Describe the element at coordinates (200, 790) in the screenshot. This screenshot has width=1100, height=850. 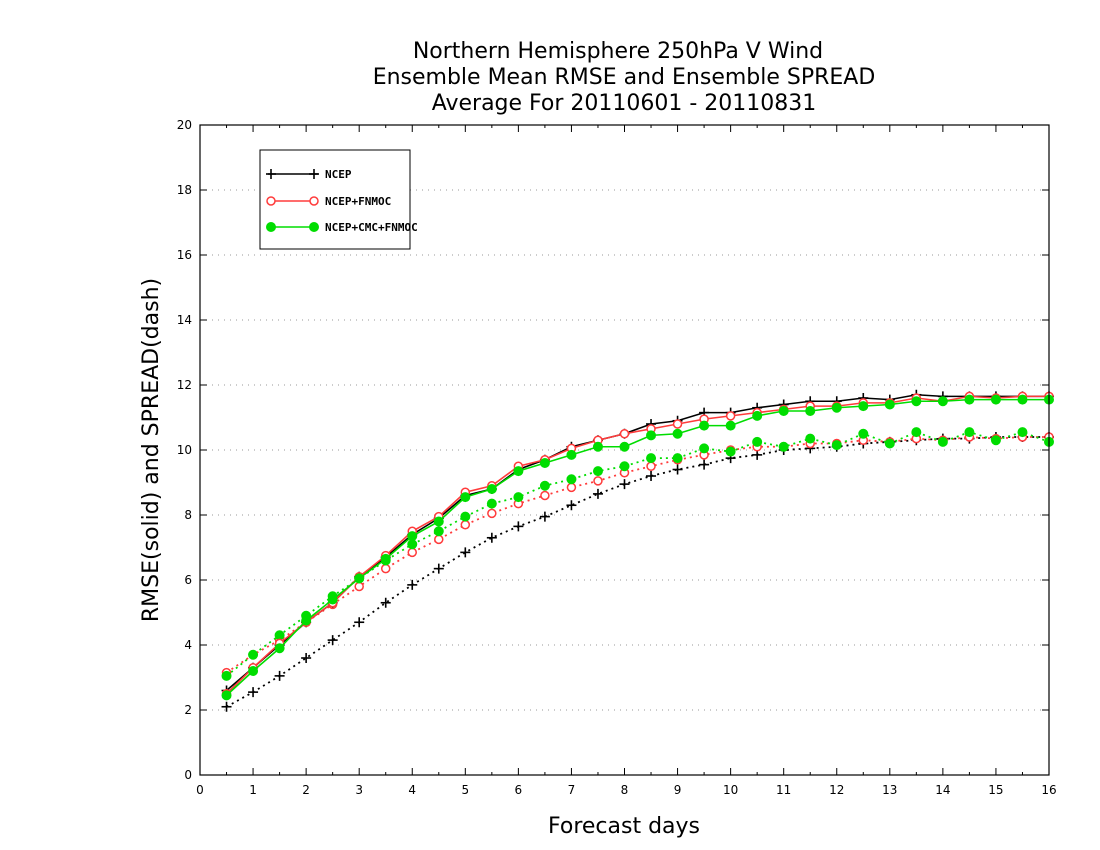
I see `x-tick-label: 0` at that location.